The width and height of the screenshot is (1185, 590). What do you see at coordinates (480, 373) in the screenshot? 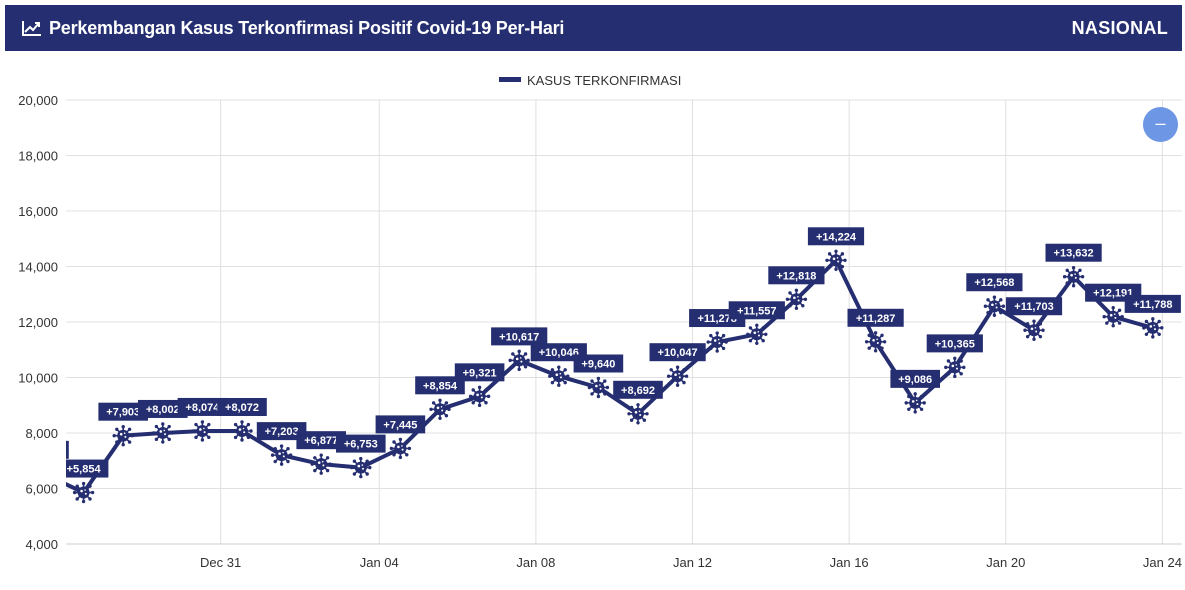
I see `data-label-text: +9,321` at bounding box center [480, 373].